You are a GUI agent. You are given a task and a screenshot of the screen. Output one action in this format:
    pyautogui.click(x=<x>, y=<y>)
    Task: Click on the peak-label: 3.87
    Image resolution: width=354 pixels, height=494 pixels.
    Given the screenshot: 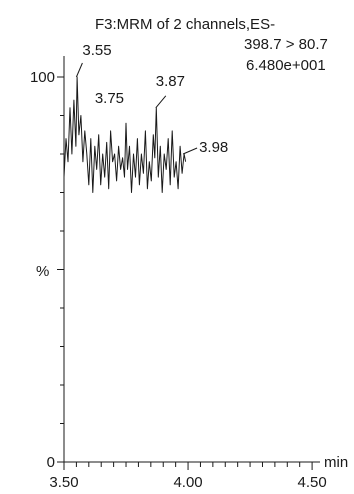 What is the action you would take?
    pyautogui.click(x=170, y=81)
    